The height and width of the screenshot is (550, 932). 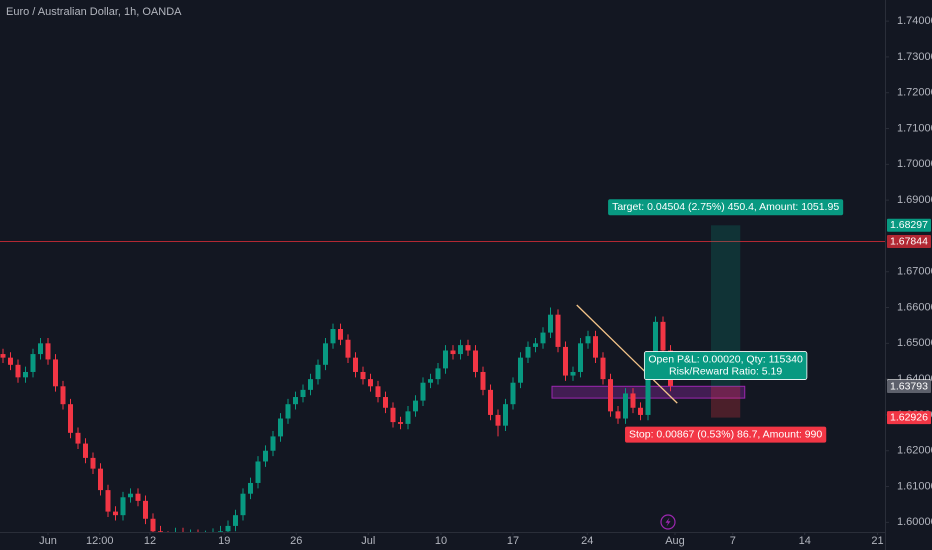 I want to click on x-tick-label: 7, so click(x=733, y=541).